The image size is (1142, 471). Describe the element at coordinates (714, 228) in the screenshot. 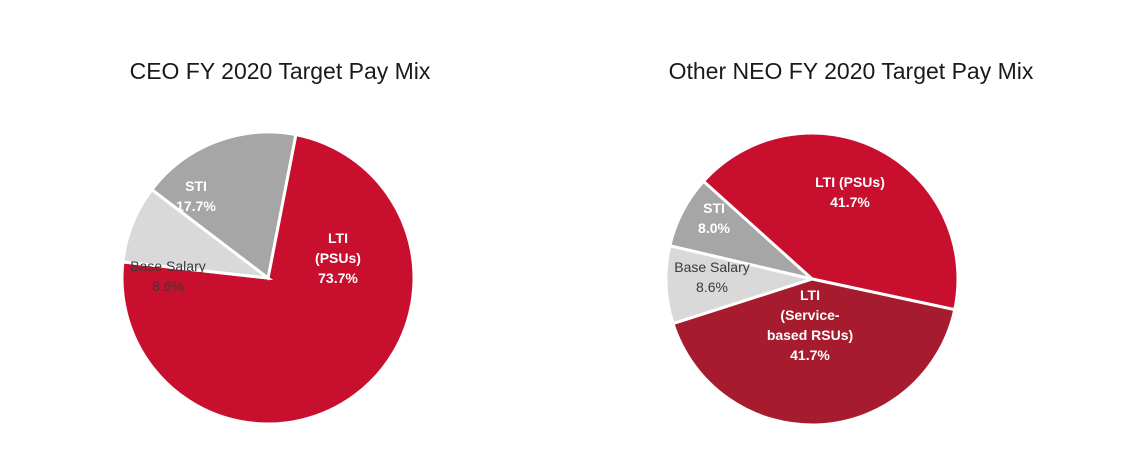

I see `slice-value-label: 8.0%` at that location.